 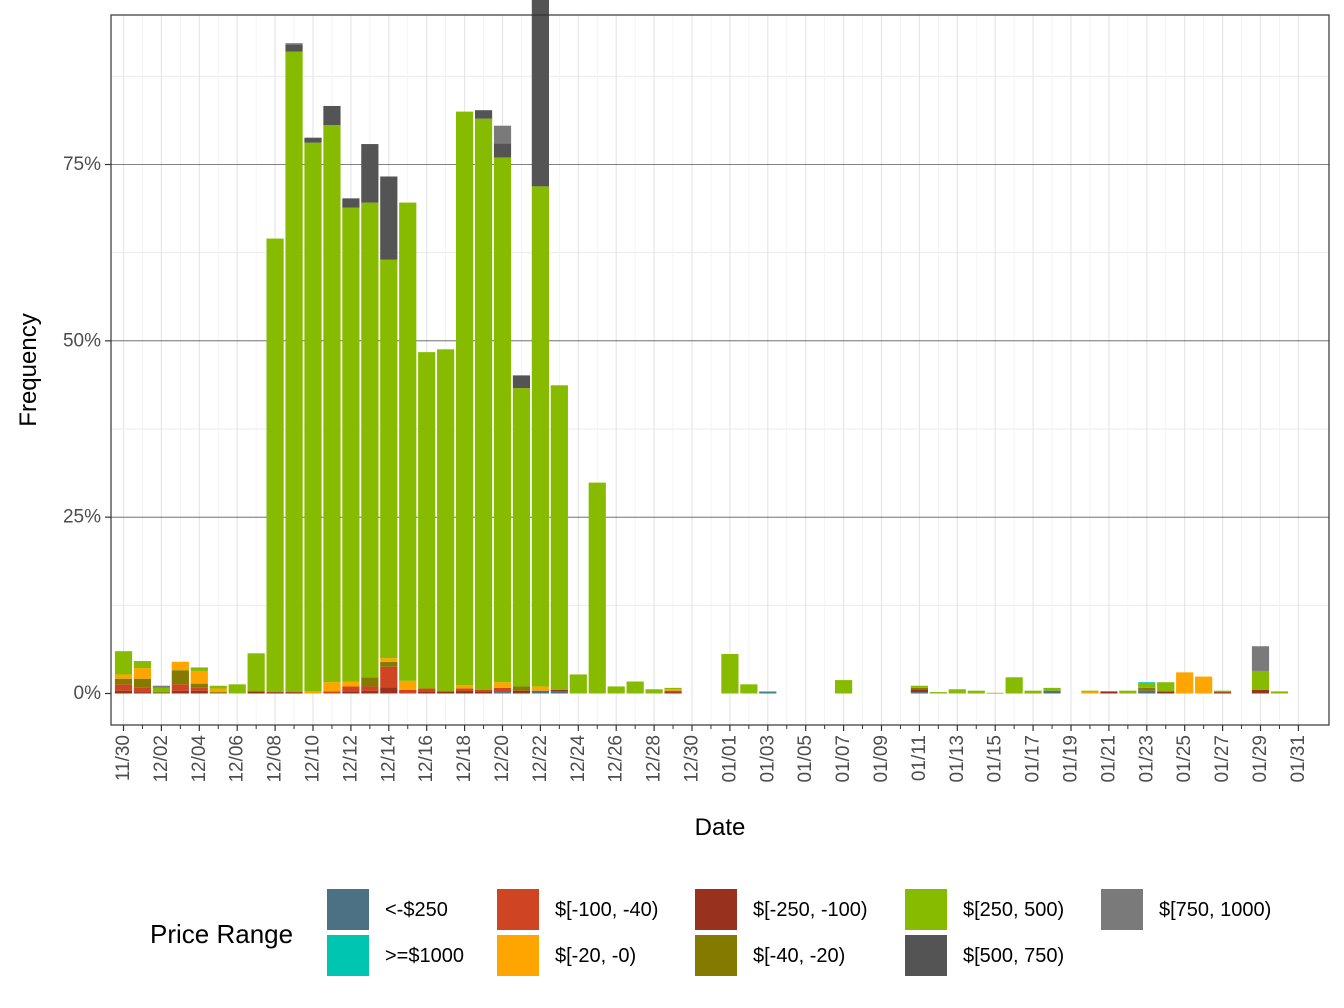 What do you see at coordinates (82, 164) in the screenshot?
I see `y-tick-label: 75%` at bounding box center [82, 164].